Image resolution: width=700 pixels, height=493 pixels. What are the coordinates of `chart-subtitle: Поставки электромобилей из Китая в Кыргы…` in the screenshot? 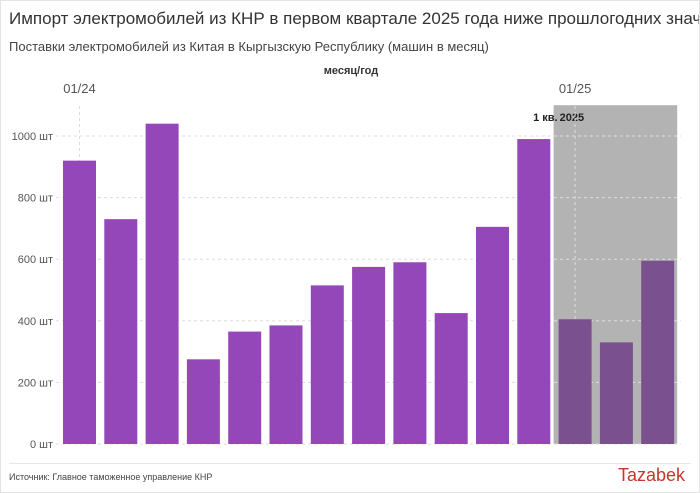 It's located at (249, 46).